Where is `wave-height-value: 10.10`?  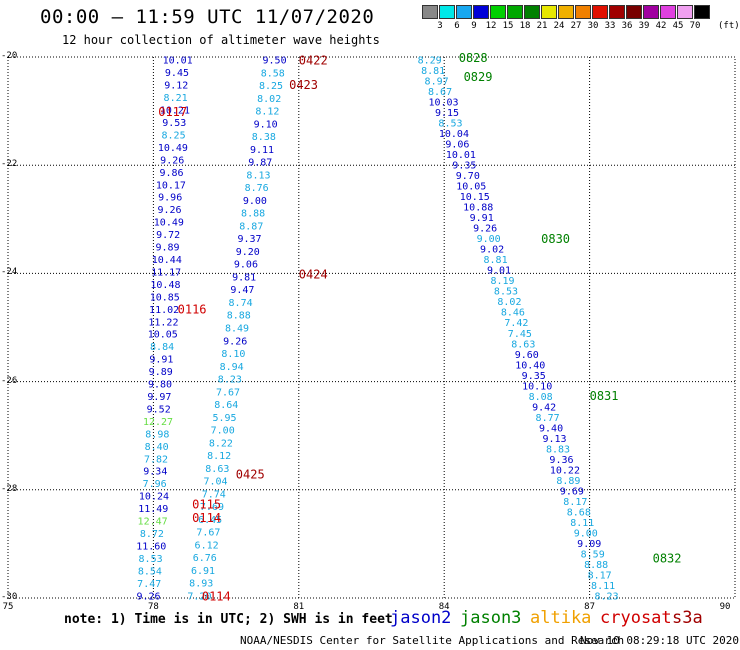 wave-height-value: 10.10 is located at coordinates (537, 386).